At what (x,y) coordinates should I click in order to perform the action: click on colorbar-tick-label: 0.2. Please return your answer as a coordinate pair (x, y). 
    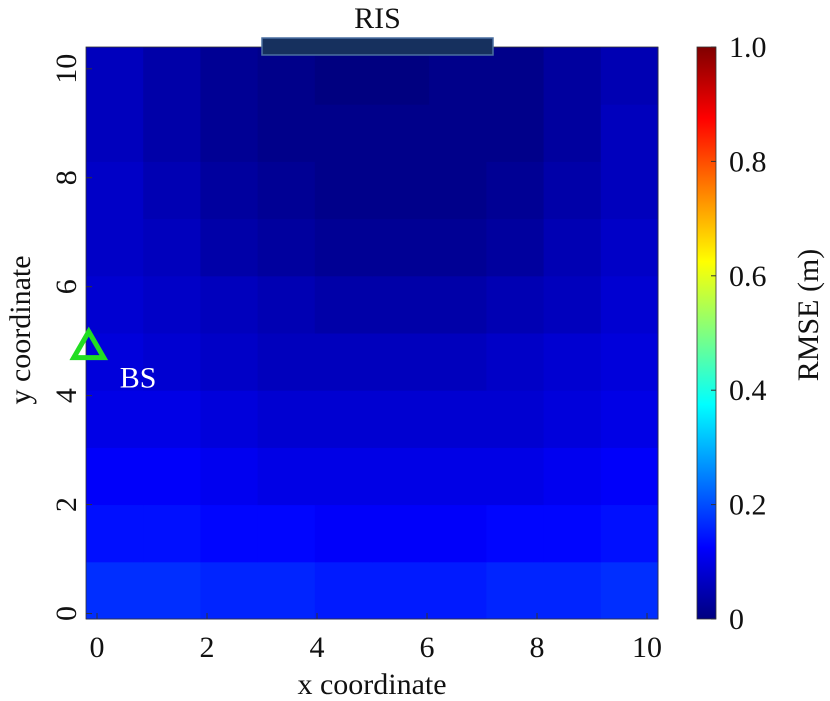
    Looking at the image, I should click on (748, 505).